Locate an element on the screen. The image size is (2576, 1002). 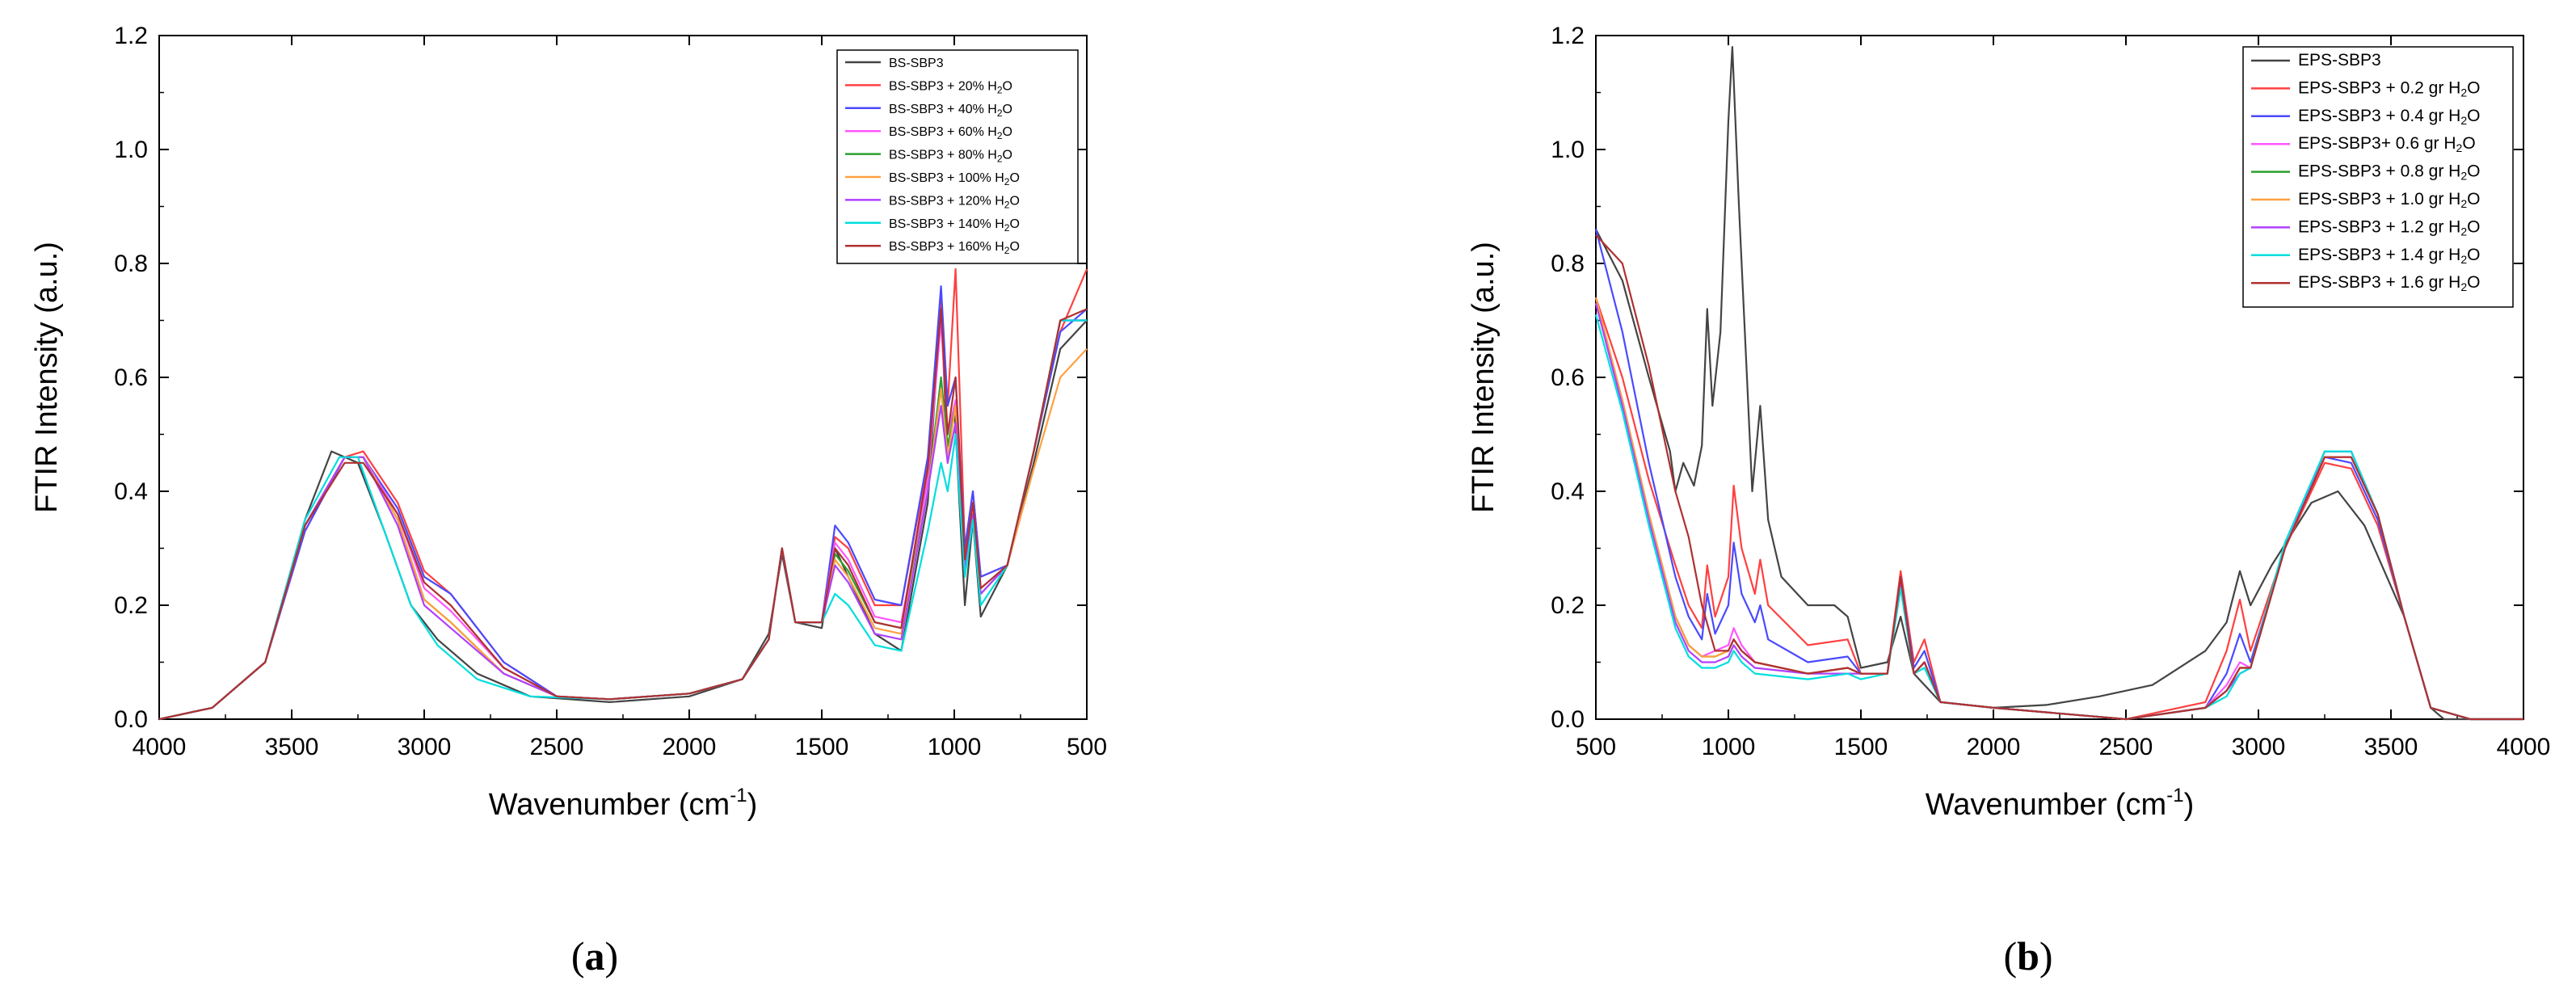
panel-b-xlabel: Wavenumber (cm-1) is located at coordinates (2060, 804).